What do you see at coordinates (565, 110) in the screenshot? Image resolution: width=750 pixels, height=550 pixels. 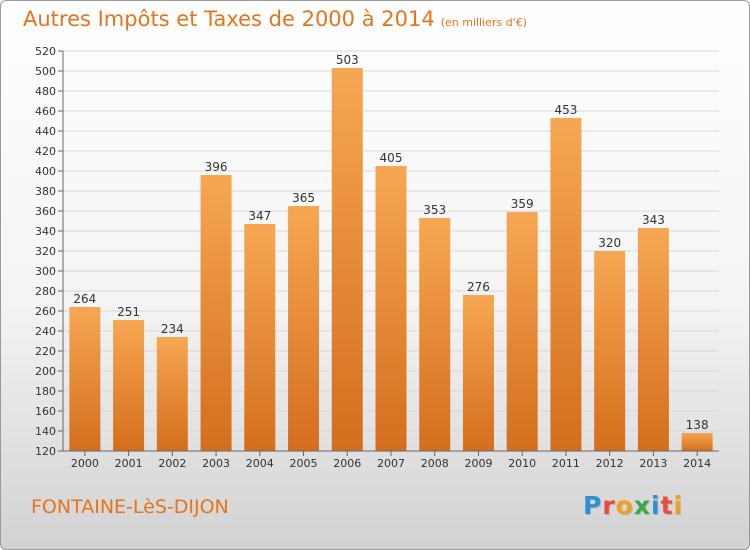 I see `data-label: 453` at bounding box center [565, 110].